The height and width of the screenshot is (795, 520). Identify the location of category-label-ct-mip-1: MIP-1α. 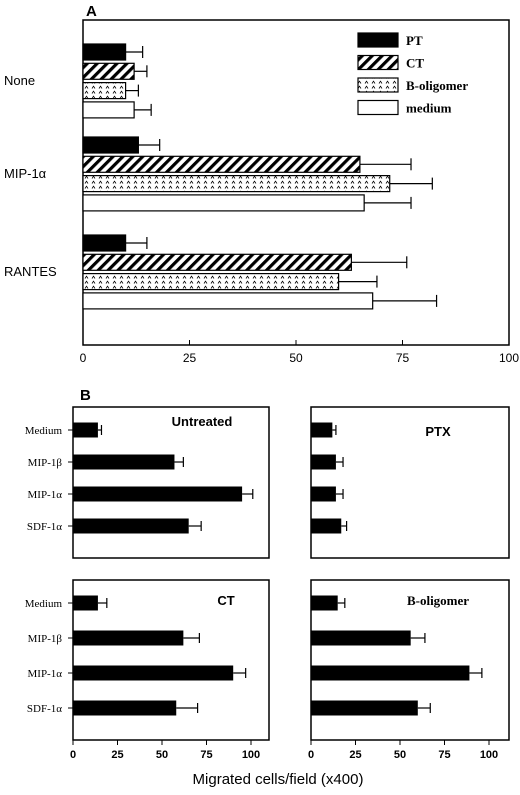
(45, 674).